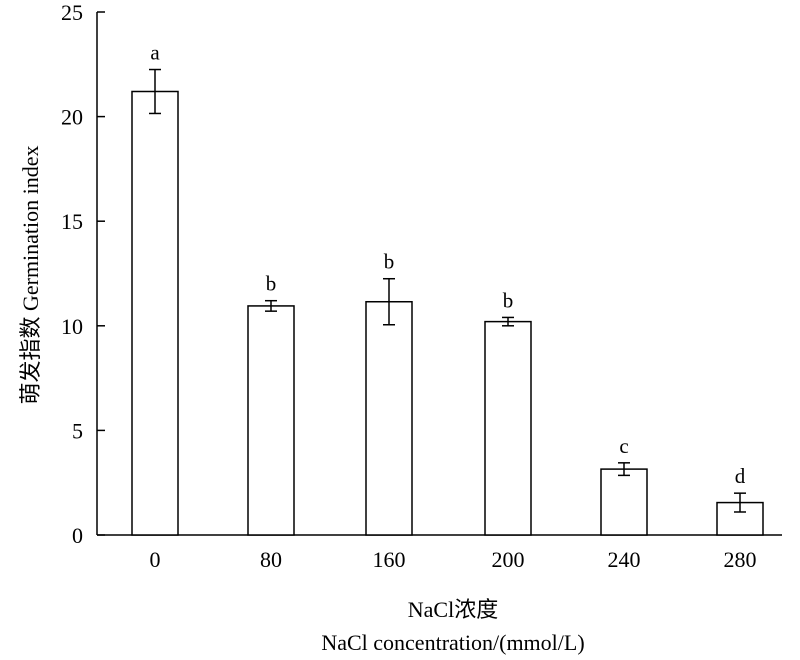  Describe the element at coordinates (72, 221) in the screenshot. I see `y-tick-label: 15` at that location.